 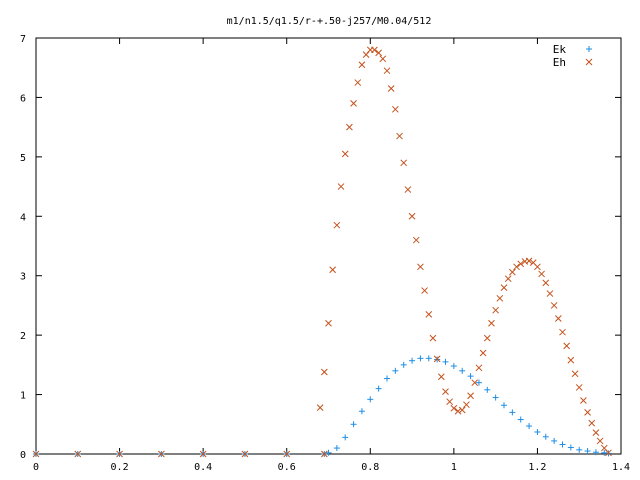 I want to click on legend-marker-ek, so click(x=589, y=49).